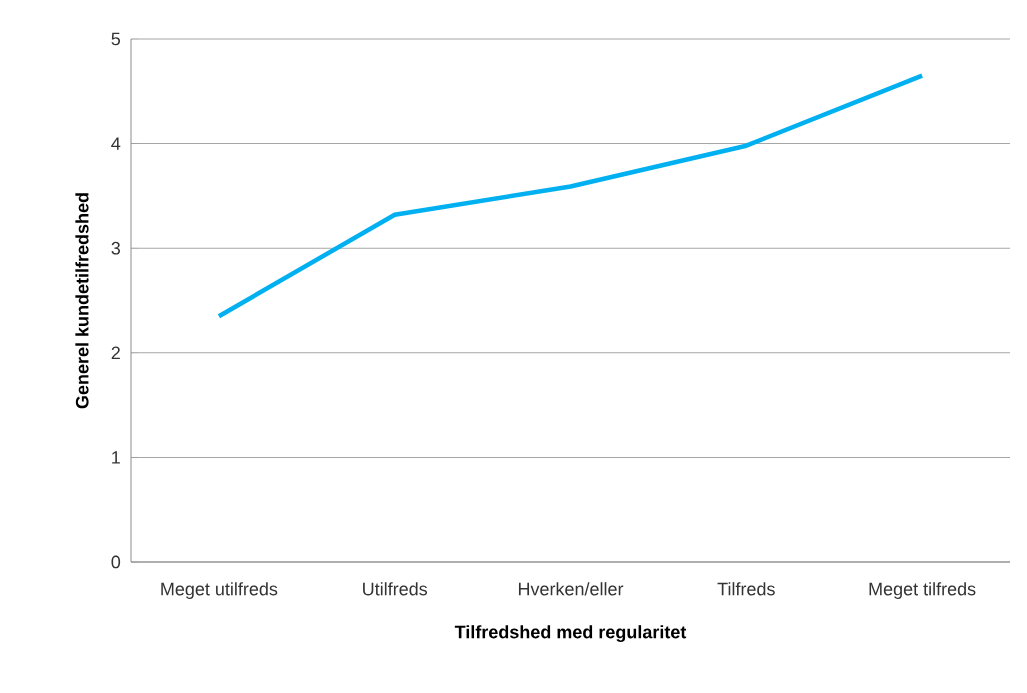  Describe the element at coordinates (116, 143) in the screenshot. I see `y-tick-label: 4` at that location.